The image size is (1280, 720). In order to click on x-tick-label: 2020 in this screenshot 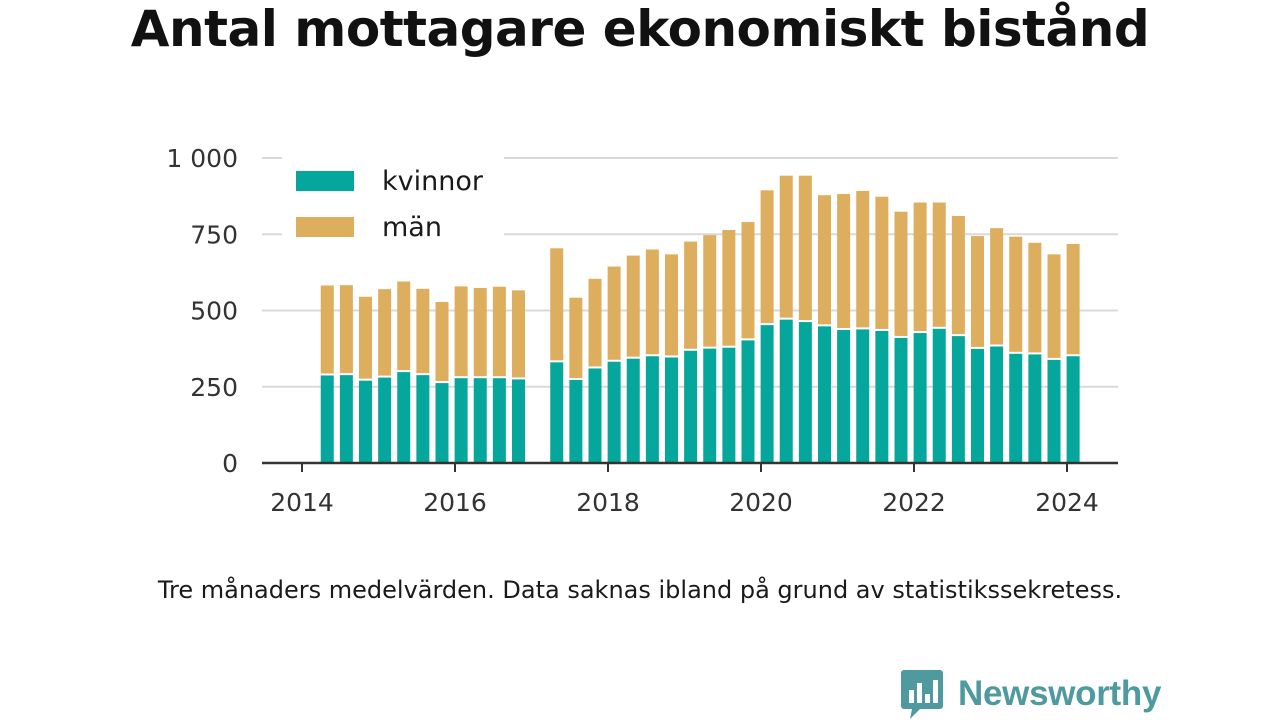, I will do `click(761, 502)`.